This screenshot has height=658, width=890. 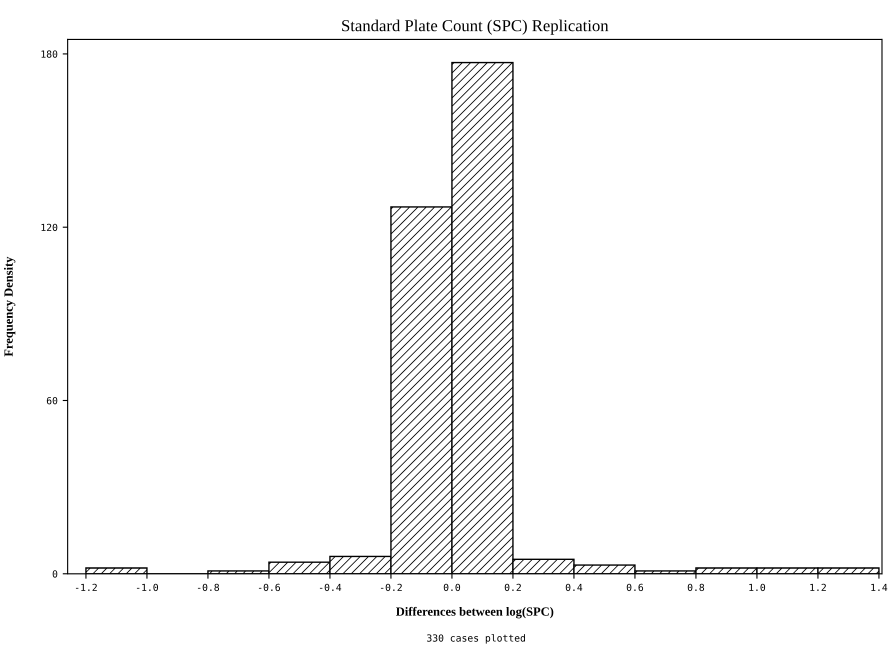 What do you see at coordinates (757, 588) in the screenshot?
I see `x-tick-label: 1.0` at bounding box center [757, 588].